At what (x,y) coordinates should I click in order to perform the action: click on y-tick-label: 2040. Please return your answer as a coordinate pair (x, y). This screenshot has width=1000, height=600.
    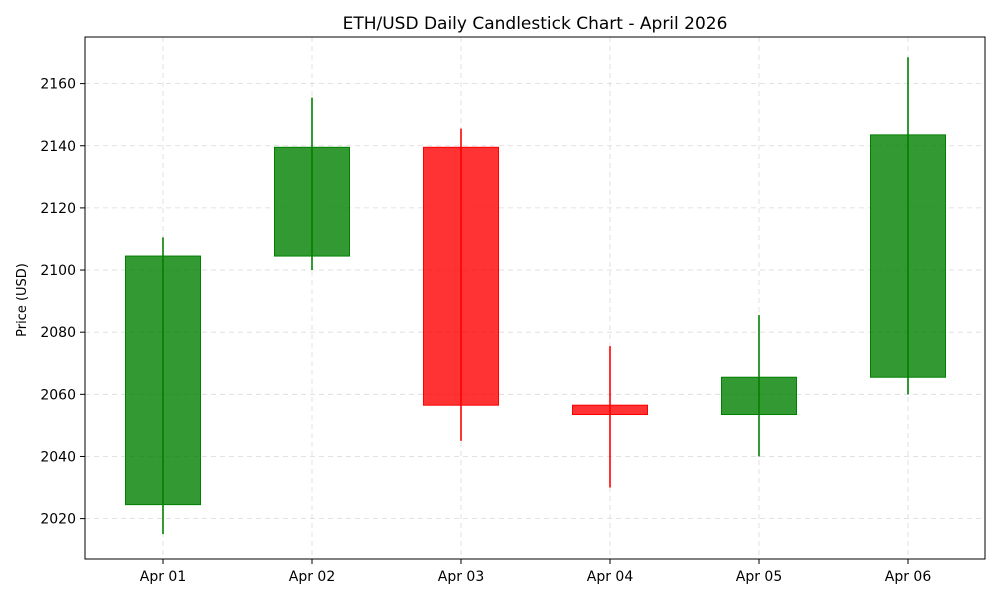
    Looking at the image, I should click on (58, 457).